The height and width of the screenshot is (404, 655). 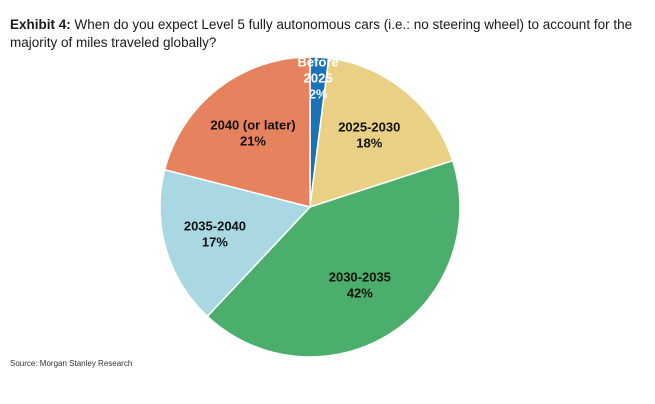 I want to click on pie-label-2025-2030: 2025-2030 18%, so click(x=369, y=134).